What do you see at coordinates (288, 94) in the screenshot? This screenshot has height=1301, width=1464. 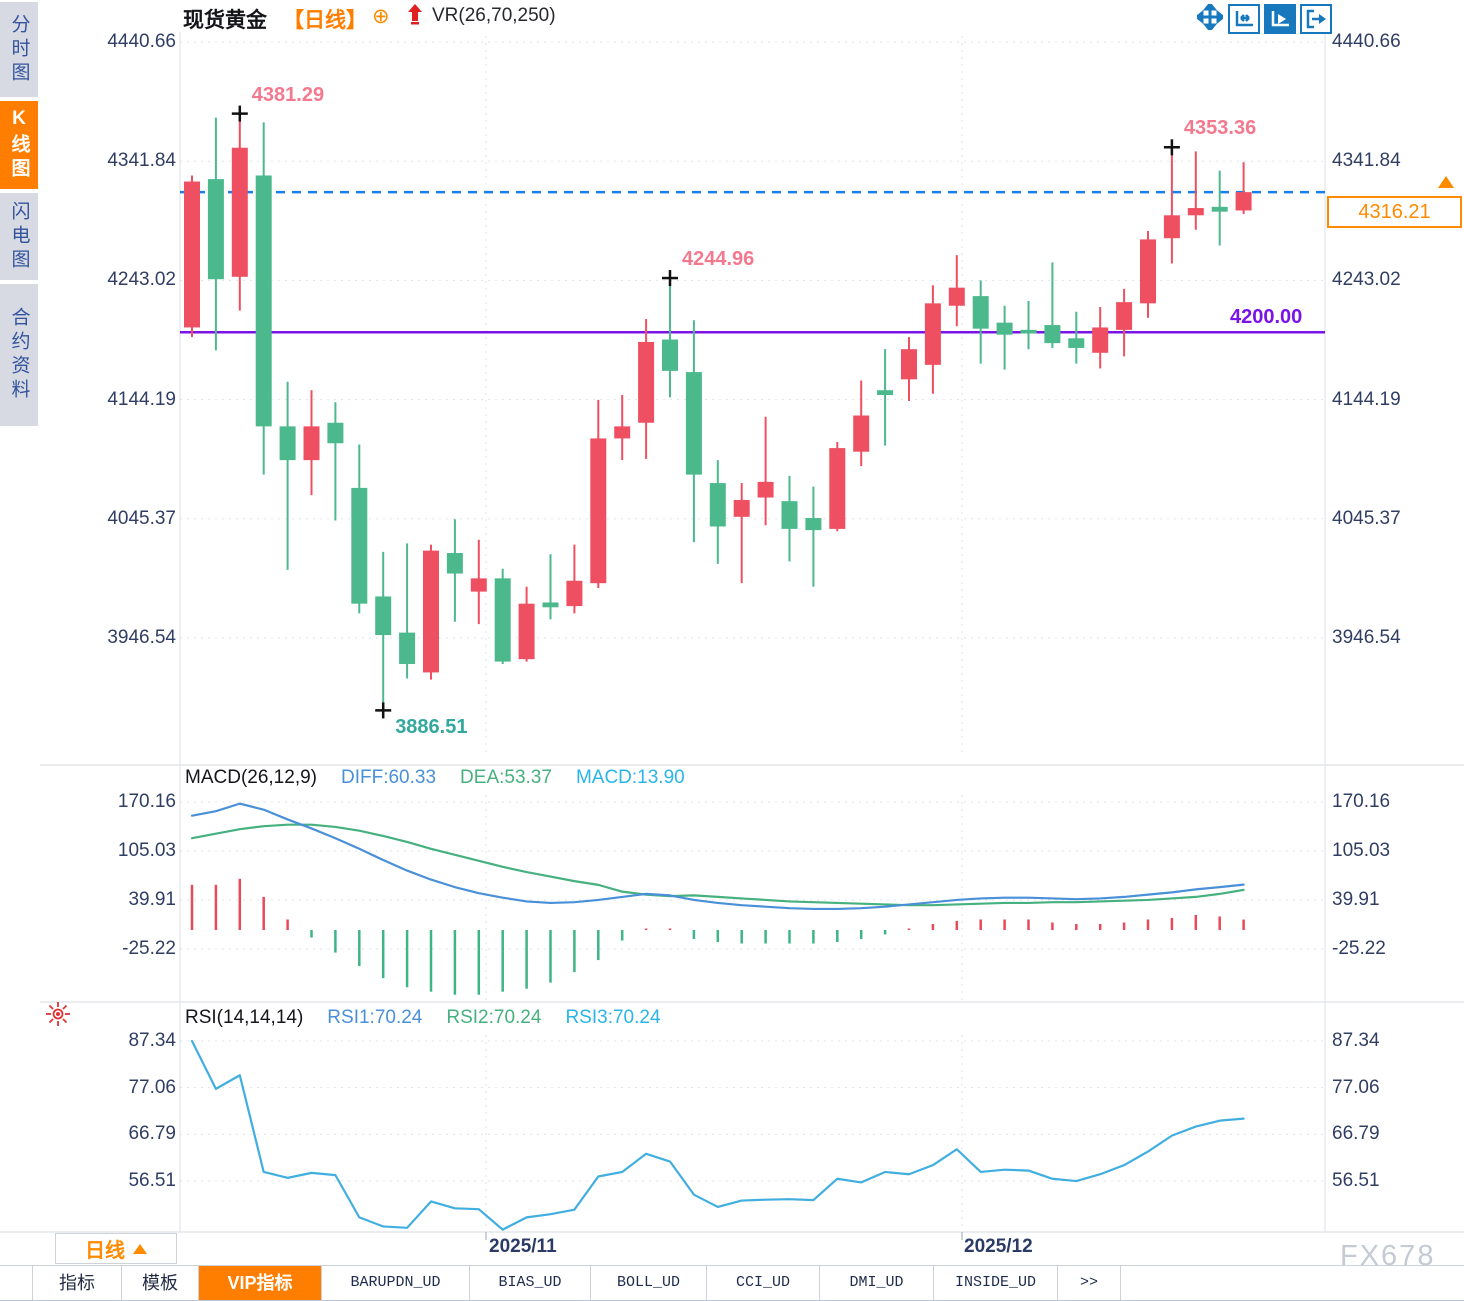 I see `price-extreme-label: 4381.29` at bounding box center [288, 94].